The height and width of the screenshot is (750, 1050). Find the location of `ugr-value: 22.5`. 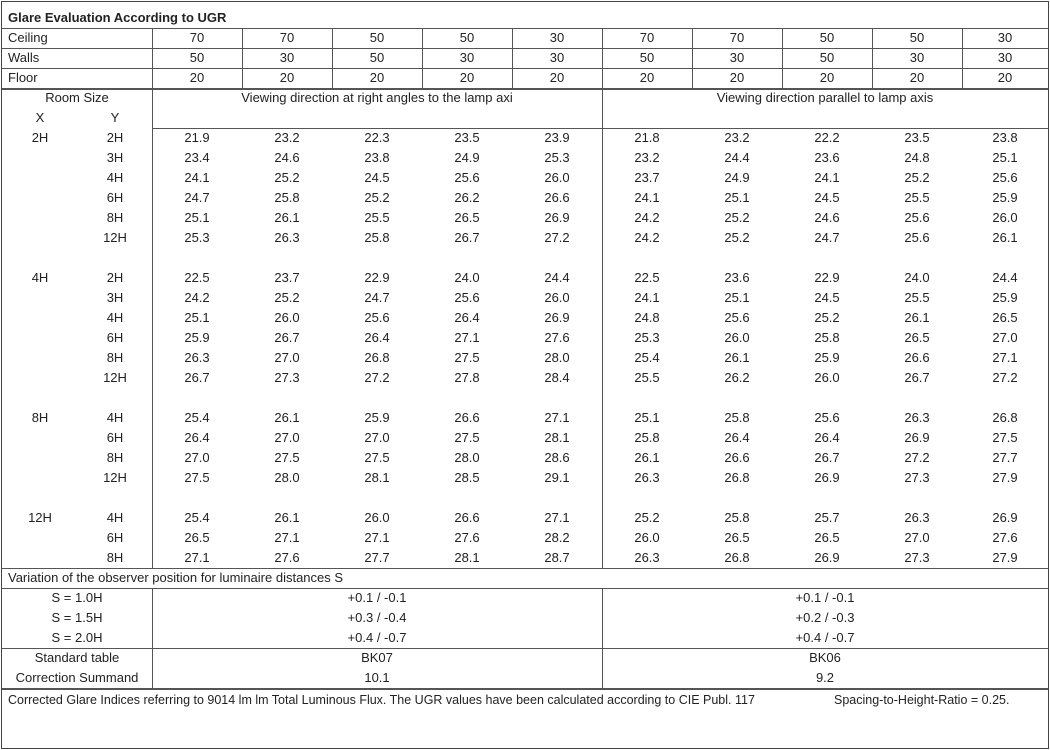

ugr-value: 22.5 is located at coordinates (647, 277).